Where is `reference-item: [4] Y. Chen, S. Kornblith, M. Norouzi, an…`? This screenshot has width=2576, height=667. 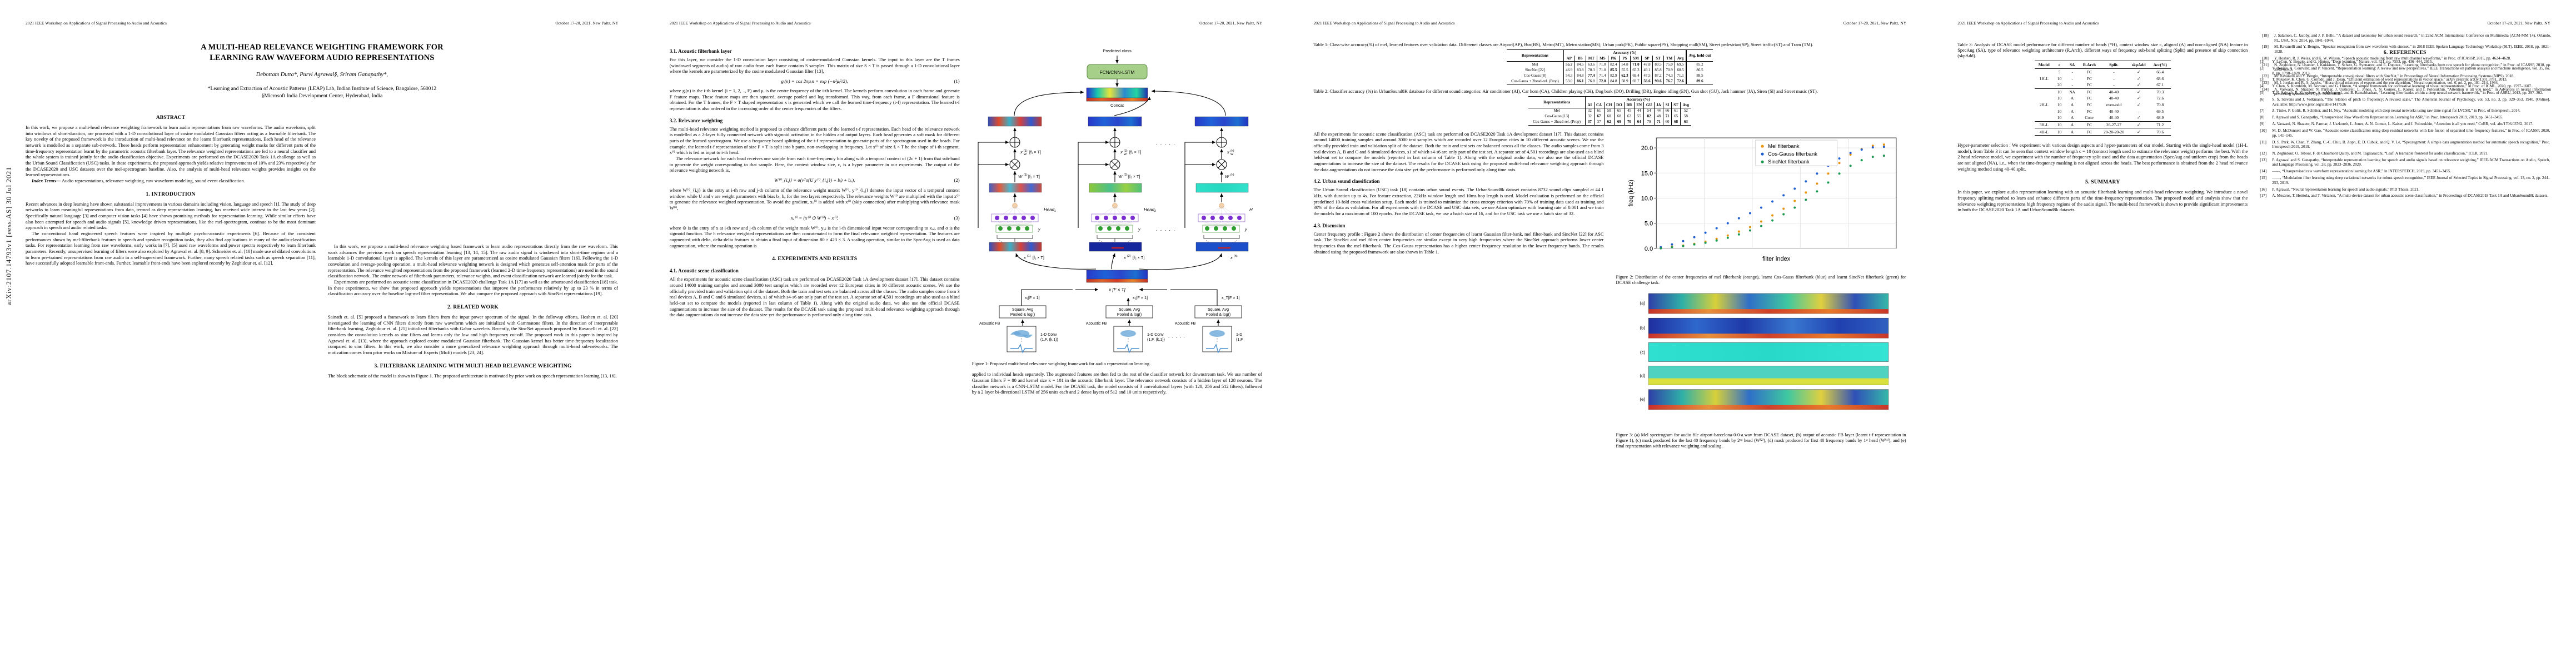 reference-item: [4] Y. Chen, S. Kornblith, M. Norouzi, an… is located at coordinates (2405, 86).